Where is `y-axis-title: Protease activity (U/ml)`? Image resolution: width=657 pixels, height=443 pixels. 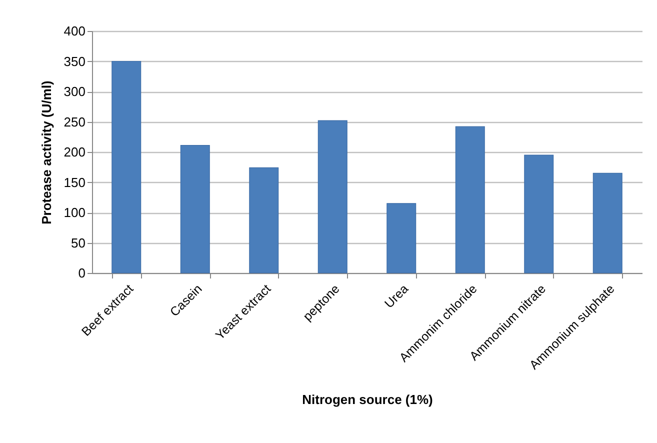
y-axis-title: Protease activity (U/ml) is located at coordinates (46, 152).